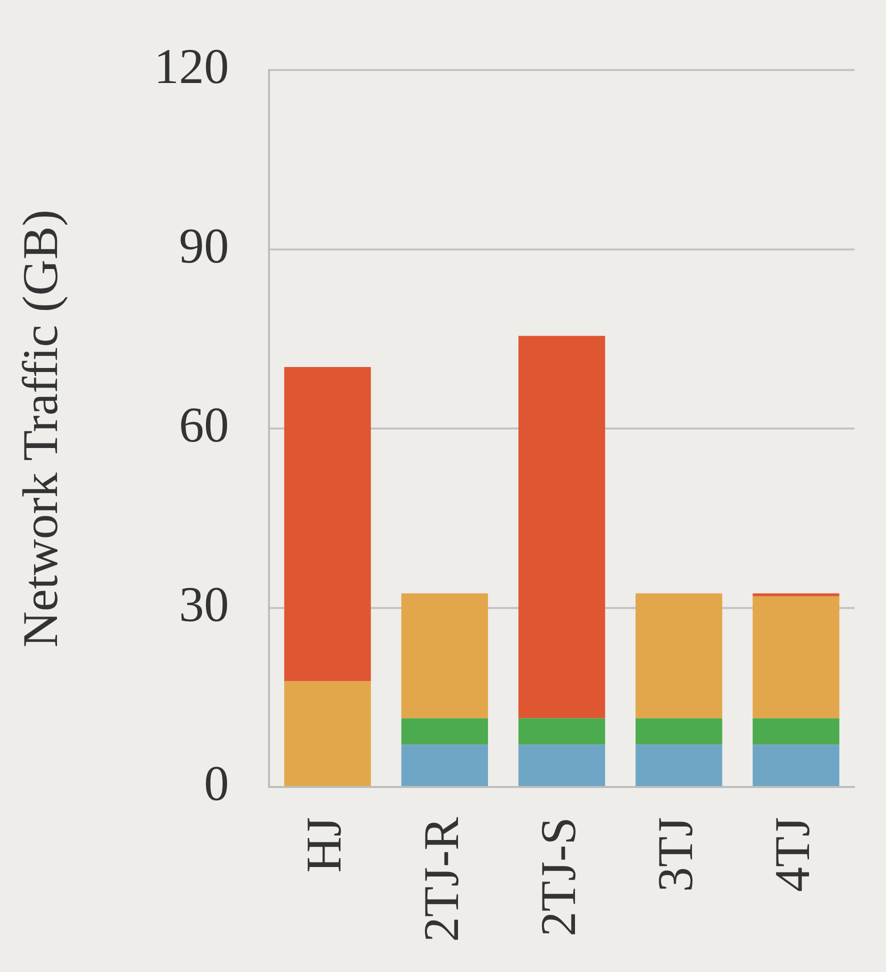  I want to click on y-tick-label: 30, so click(204, 604).